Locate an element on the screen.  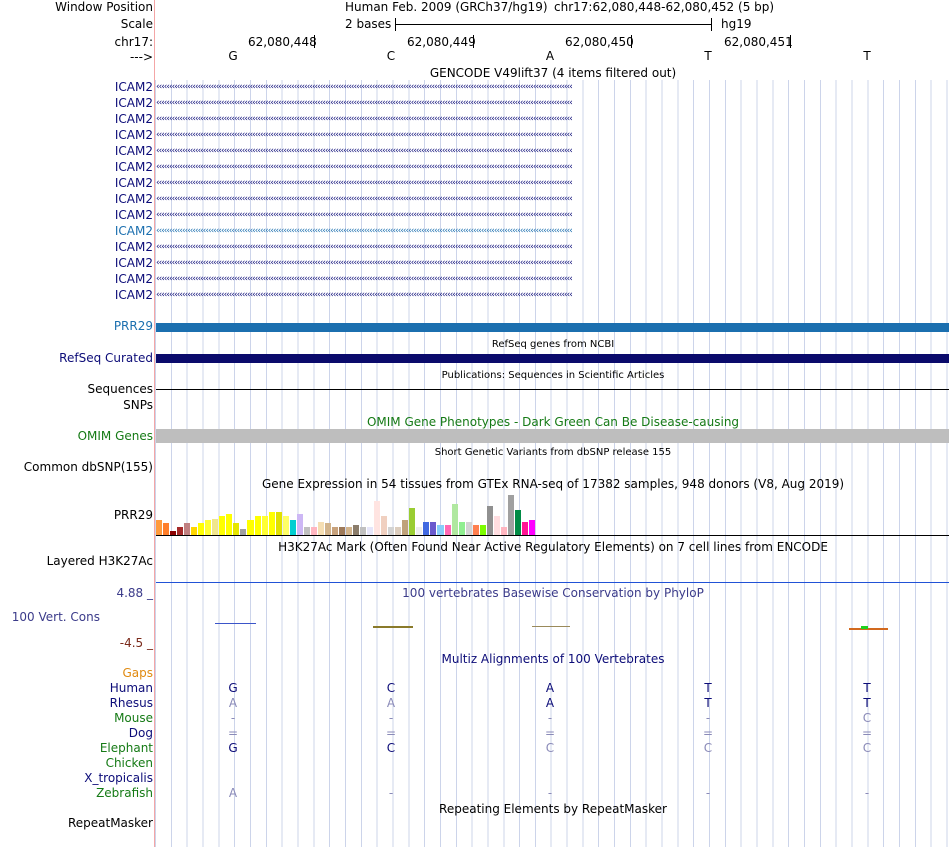
gtex-label: PRR29 is located at coordinates (133, 515).